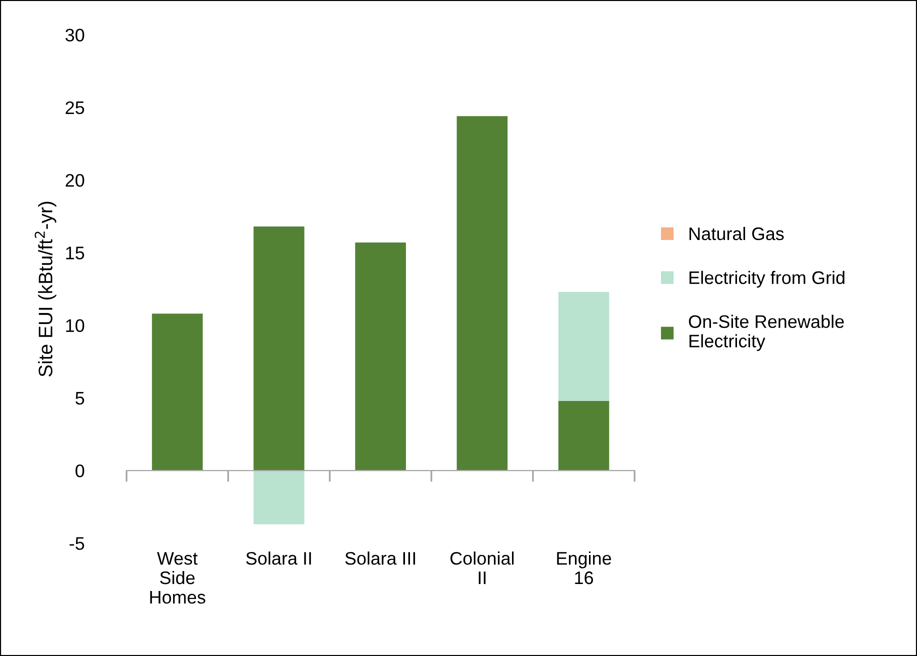 This screenshot has height=656, width=917. I want to click on y-tick-label: 5, so click(80, 398).